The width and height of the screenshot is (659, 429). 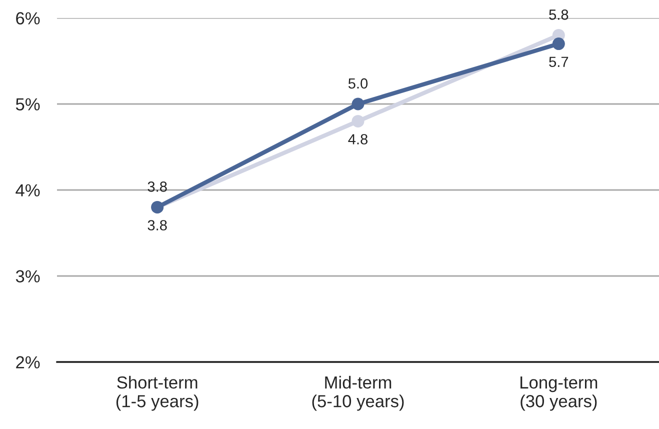 I want to click on data-label: 4.8, so click(x=358, y=139).